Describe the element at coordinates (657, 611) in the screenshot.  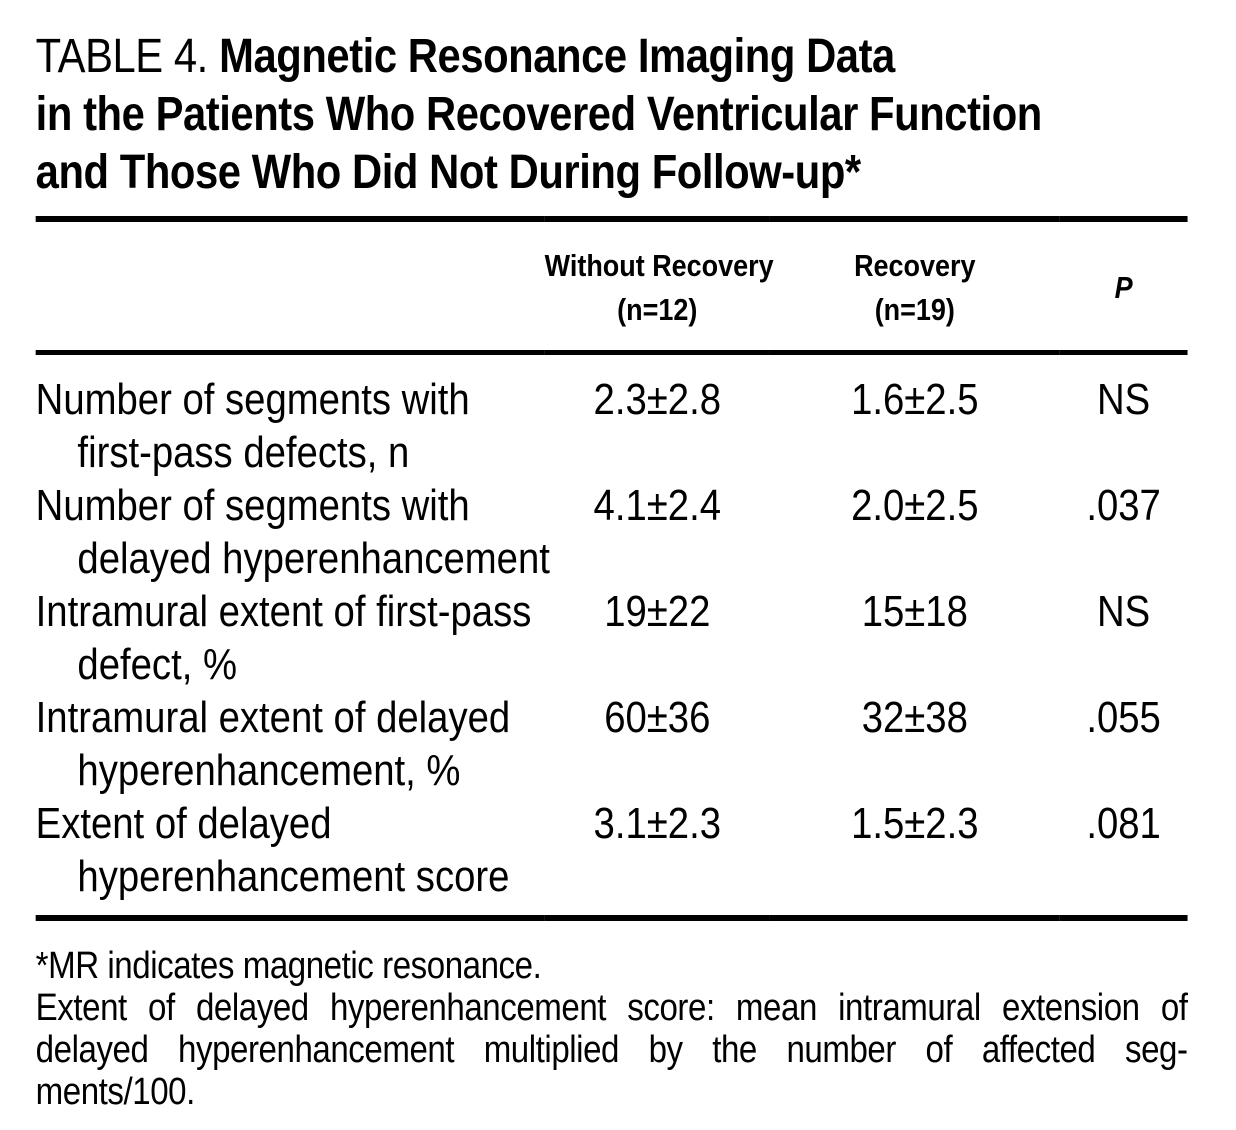
I see `value-without-recovery: 19±22` at that location.